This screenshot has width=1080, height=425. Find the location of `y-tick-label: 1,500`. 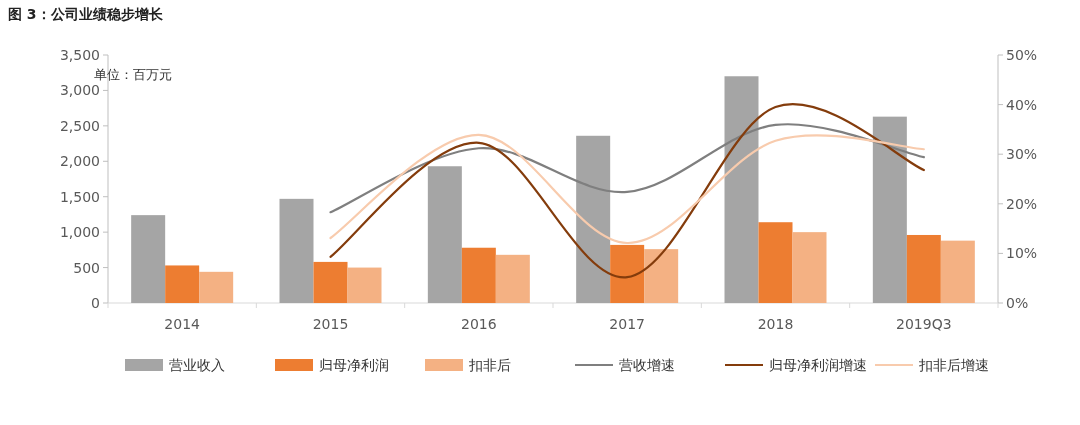

y-tick-label: 1,500 is located at coordinates (79, 196).